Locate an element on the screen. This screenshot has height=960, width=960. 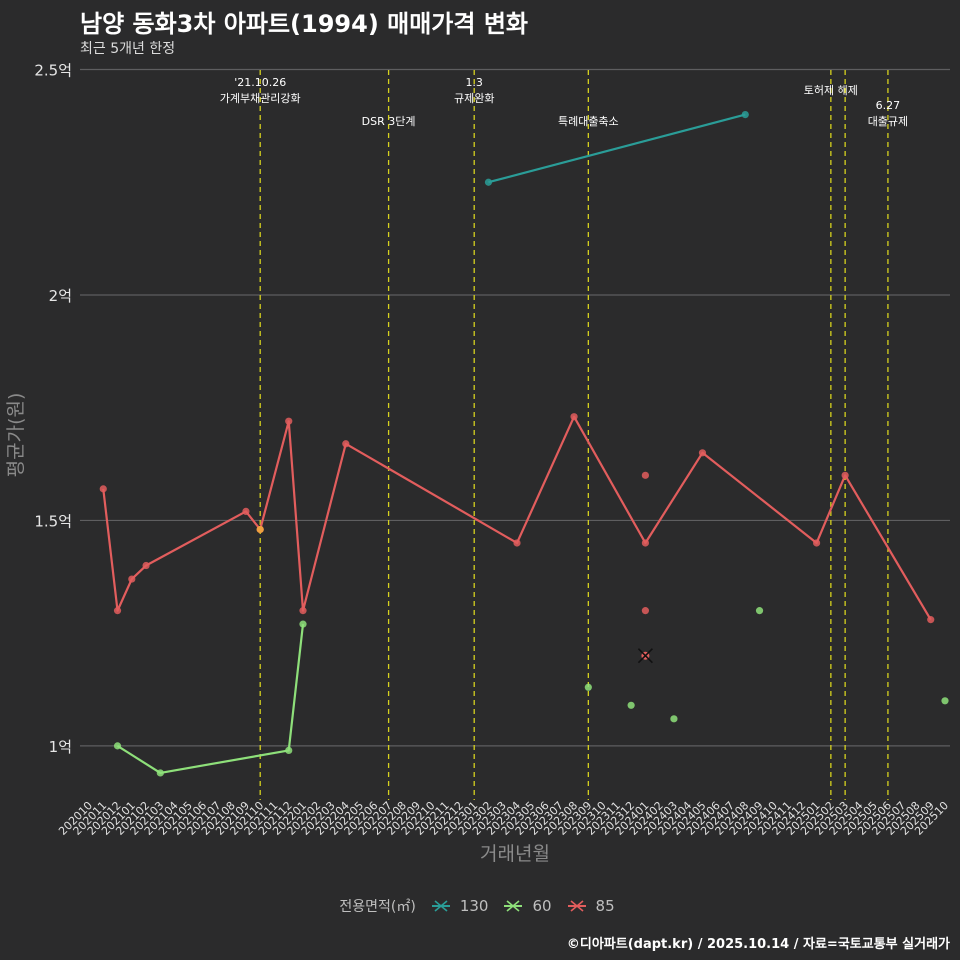
chart-title: 남양 동화3차 아파트(1994) 매매가격 변화 is located at coordinates (304, 24).